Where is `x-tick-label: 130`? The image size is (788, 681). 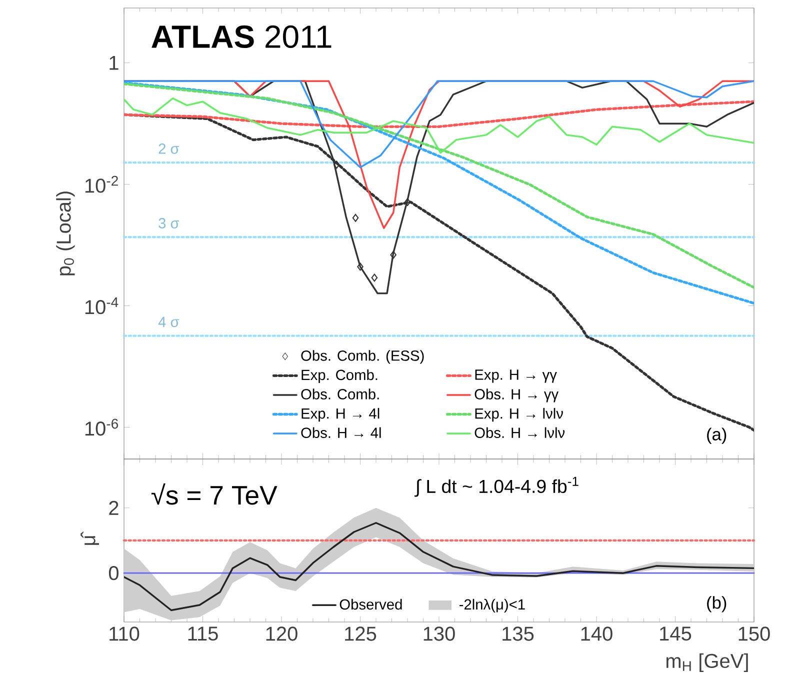
x-tick-label: 130 is located at coordinates (439, 633).